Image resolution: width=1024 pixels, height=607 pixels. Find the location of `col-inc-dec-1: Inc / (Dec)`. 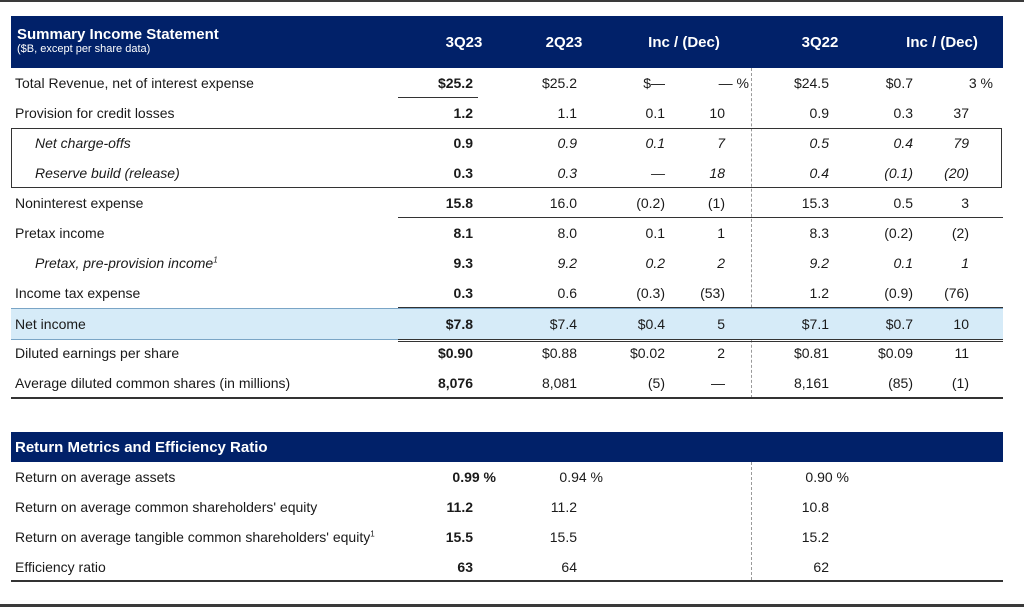

col-inc-dec-1: Inc / (Dec) is located at coordinates (684, 42).